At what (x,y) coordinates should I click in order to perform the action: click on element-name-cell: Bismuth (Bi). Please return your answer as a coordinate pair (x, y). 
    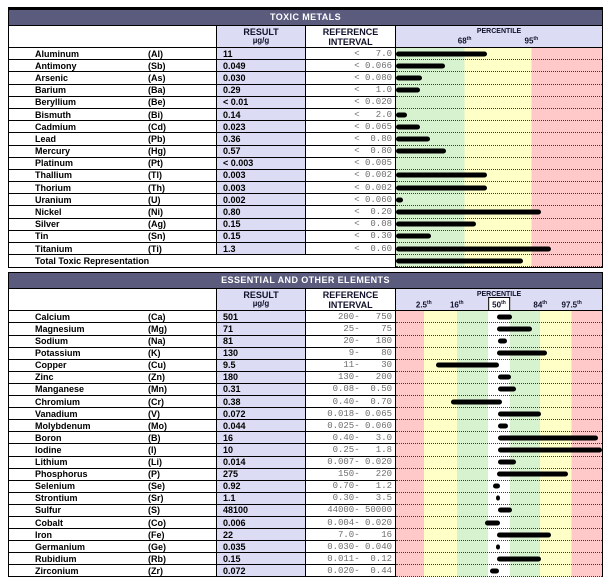
    Looking at the image, I should click on (113, 115).